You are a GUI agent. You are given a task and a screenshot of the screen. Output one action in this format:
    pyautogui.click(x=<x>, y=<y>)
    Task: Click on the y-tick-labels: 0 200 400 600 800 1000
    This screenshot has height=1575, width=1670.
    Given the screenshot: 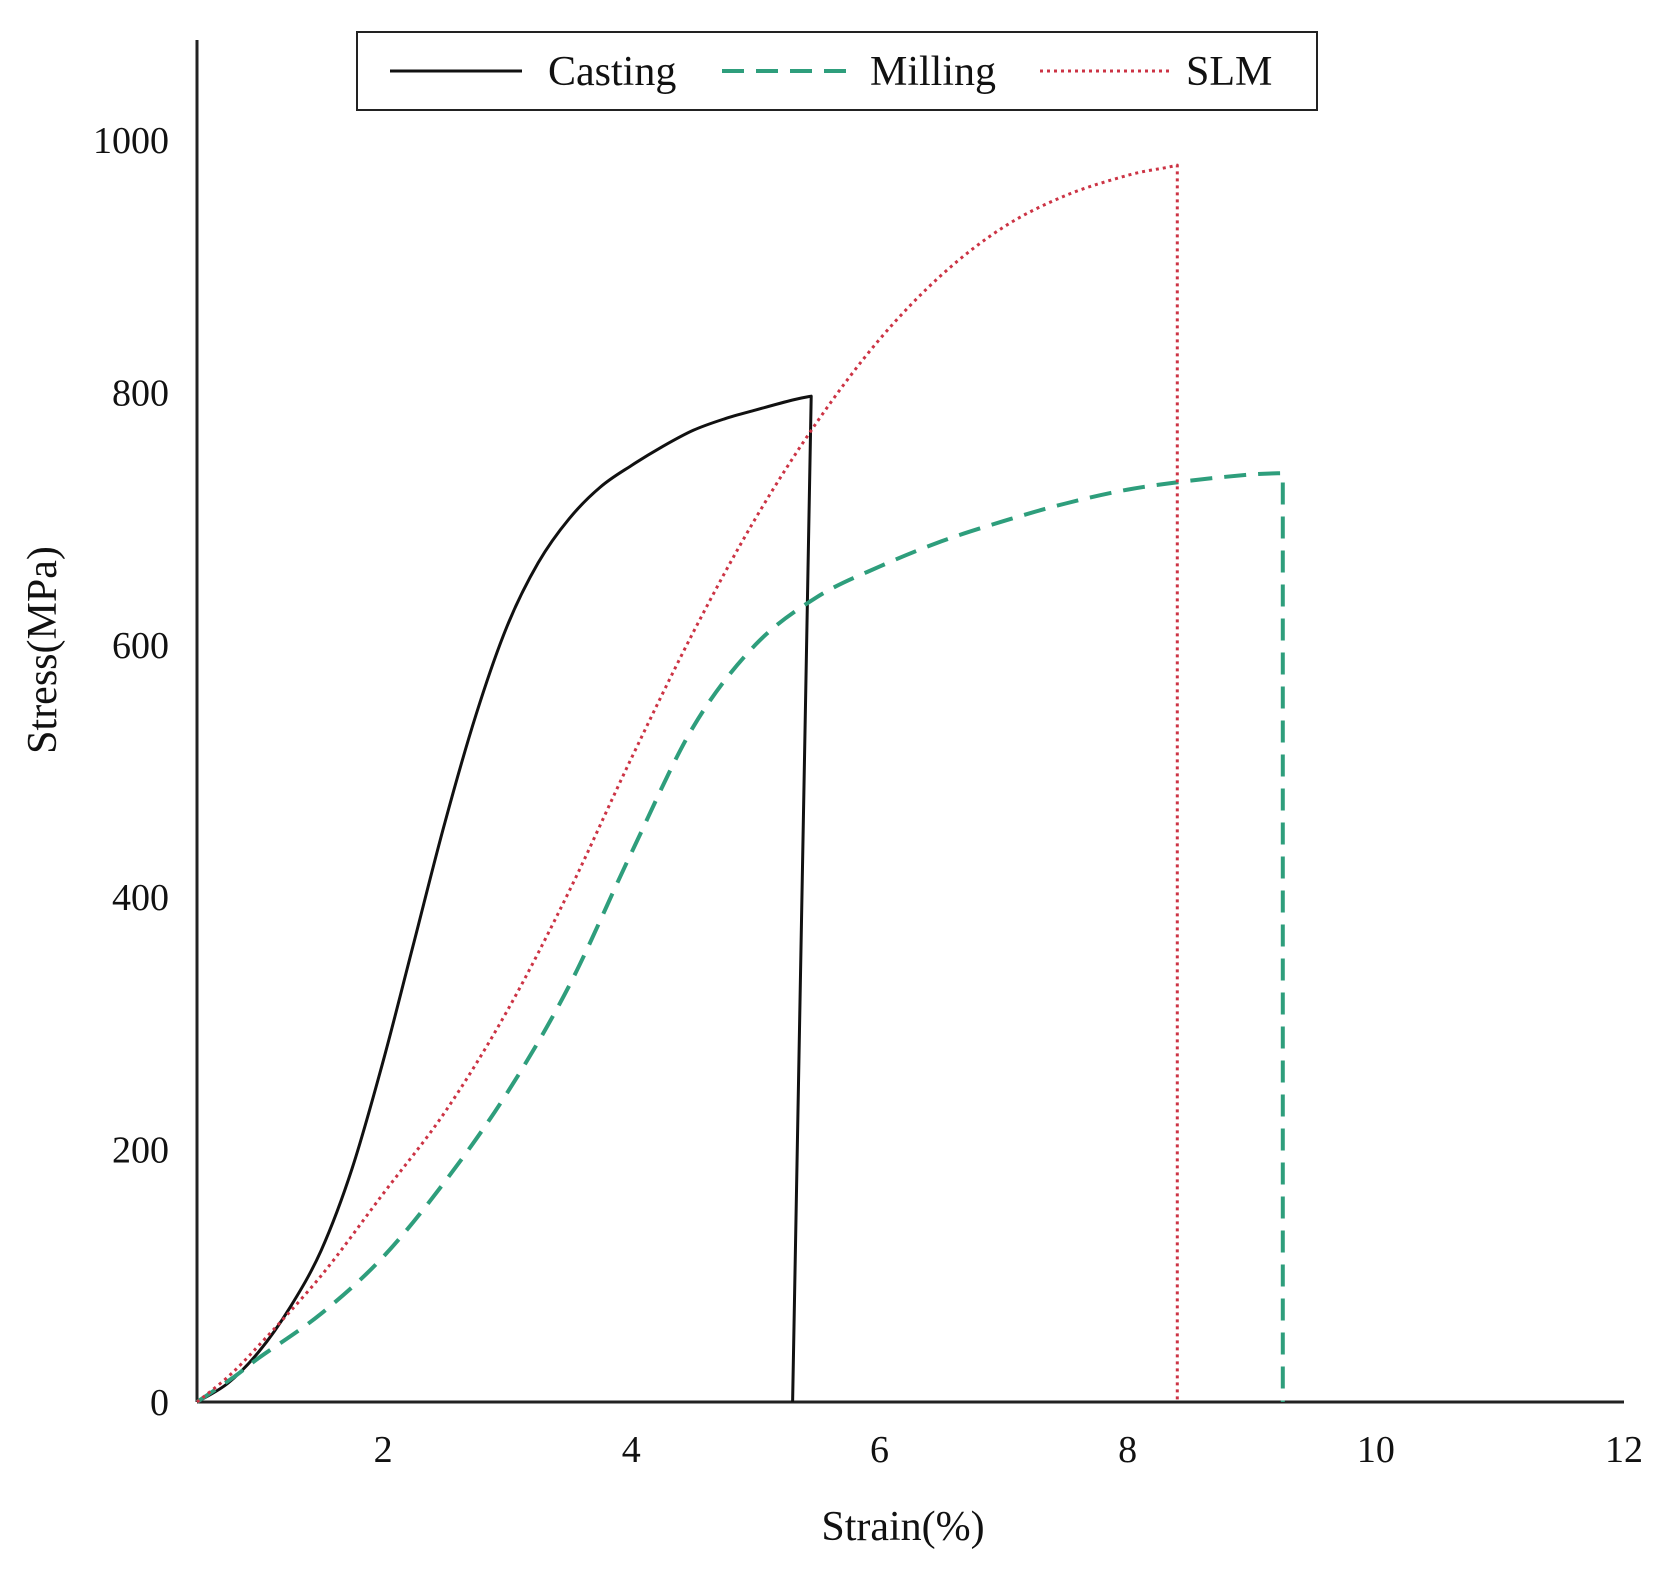 What is the action you would take?
    pyautogui.click(x=131, y=772)
    